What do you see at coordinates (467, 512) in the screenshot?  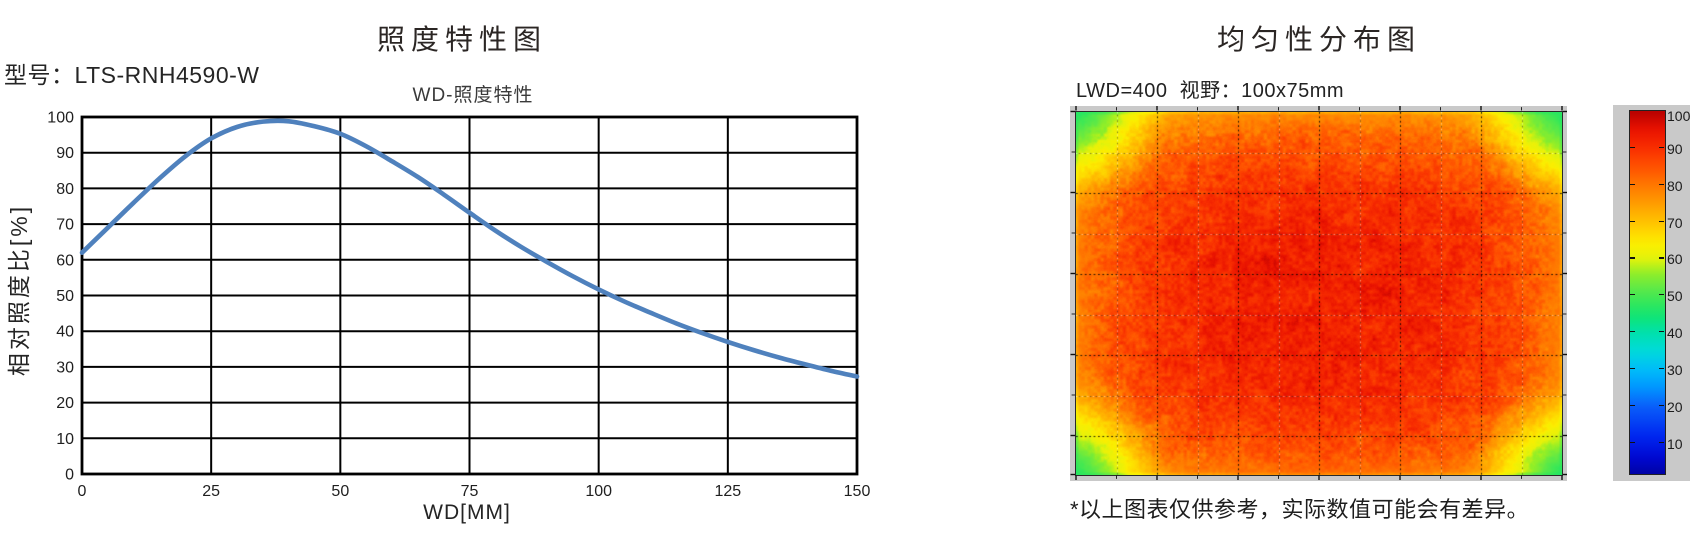 I see `x-axis-title: WD[MM]` at bounding box center [467, 512].